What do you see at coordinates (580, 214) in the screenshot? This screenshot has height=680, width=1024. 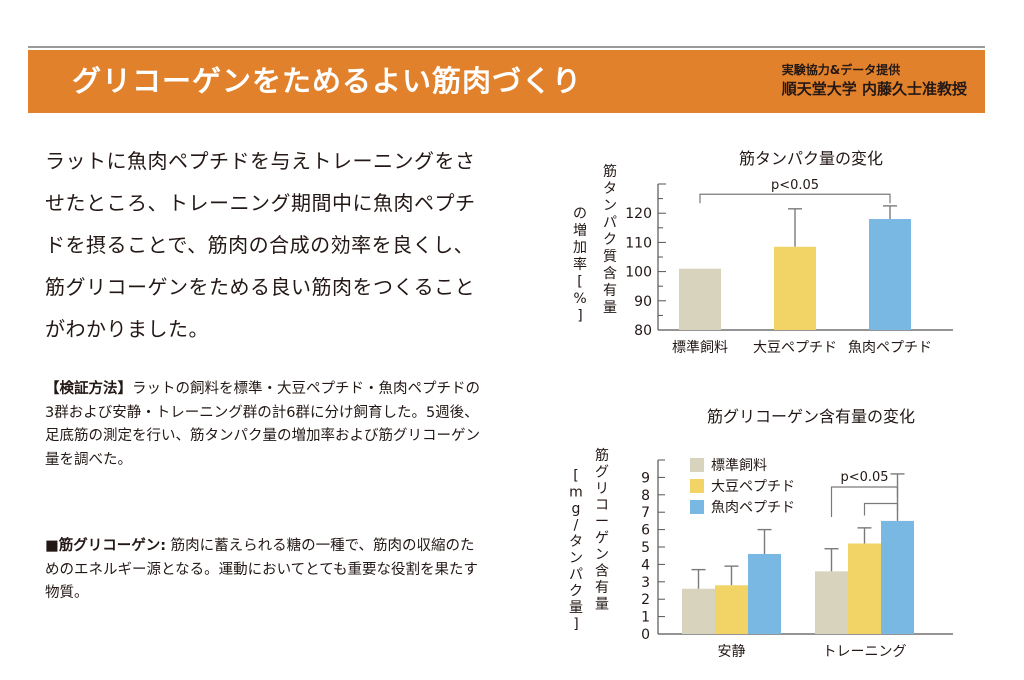 I see `y-axis-label-col2-char: の` at bounding box center [580, 214].